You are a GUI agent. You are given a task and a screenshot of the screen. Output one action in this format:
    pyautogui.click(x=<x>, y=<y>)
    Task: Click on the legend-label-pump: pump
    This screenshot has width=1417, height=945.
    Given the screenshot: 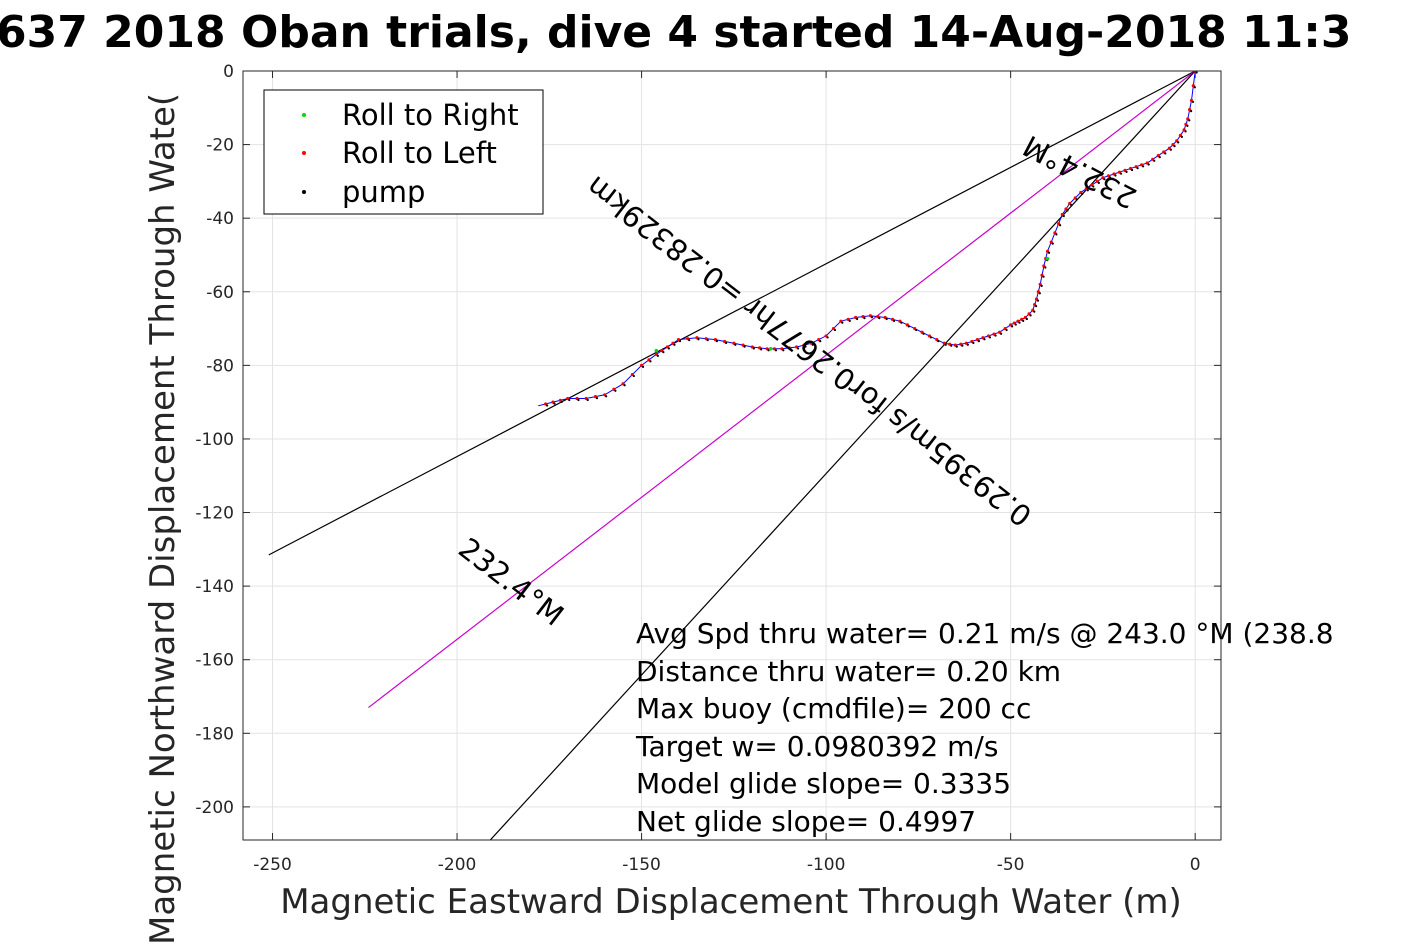 What is the action you would take?
    pyautogui.click(x=383, y=192)
    